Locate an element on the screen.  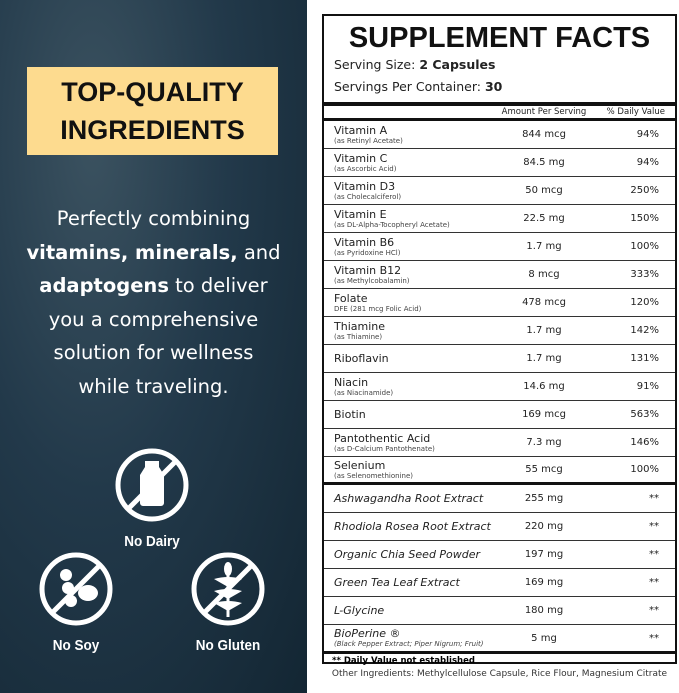
nutrient-source: DFE (281 mcg Folic Acid) is located at coordinates (378, 308).